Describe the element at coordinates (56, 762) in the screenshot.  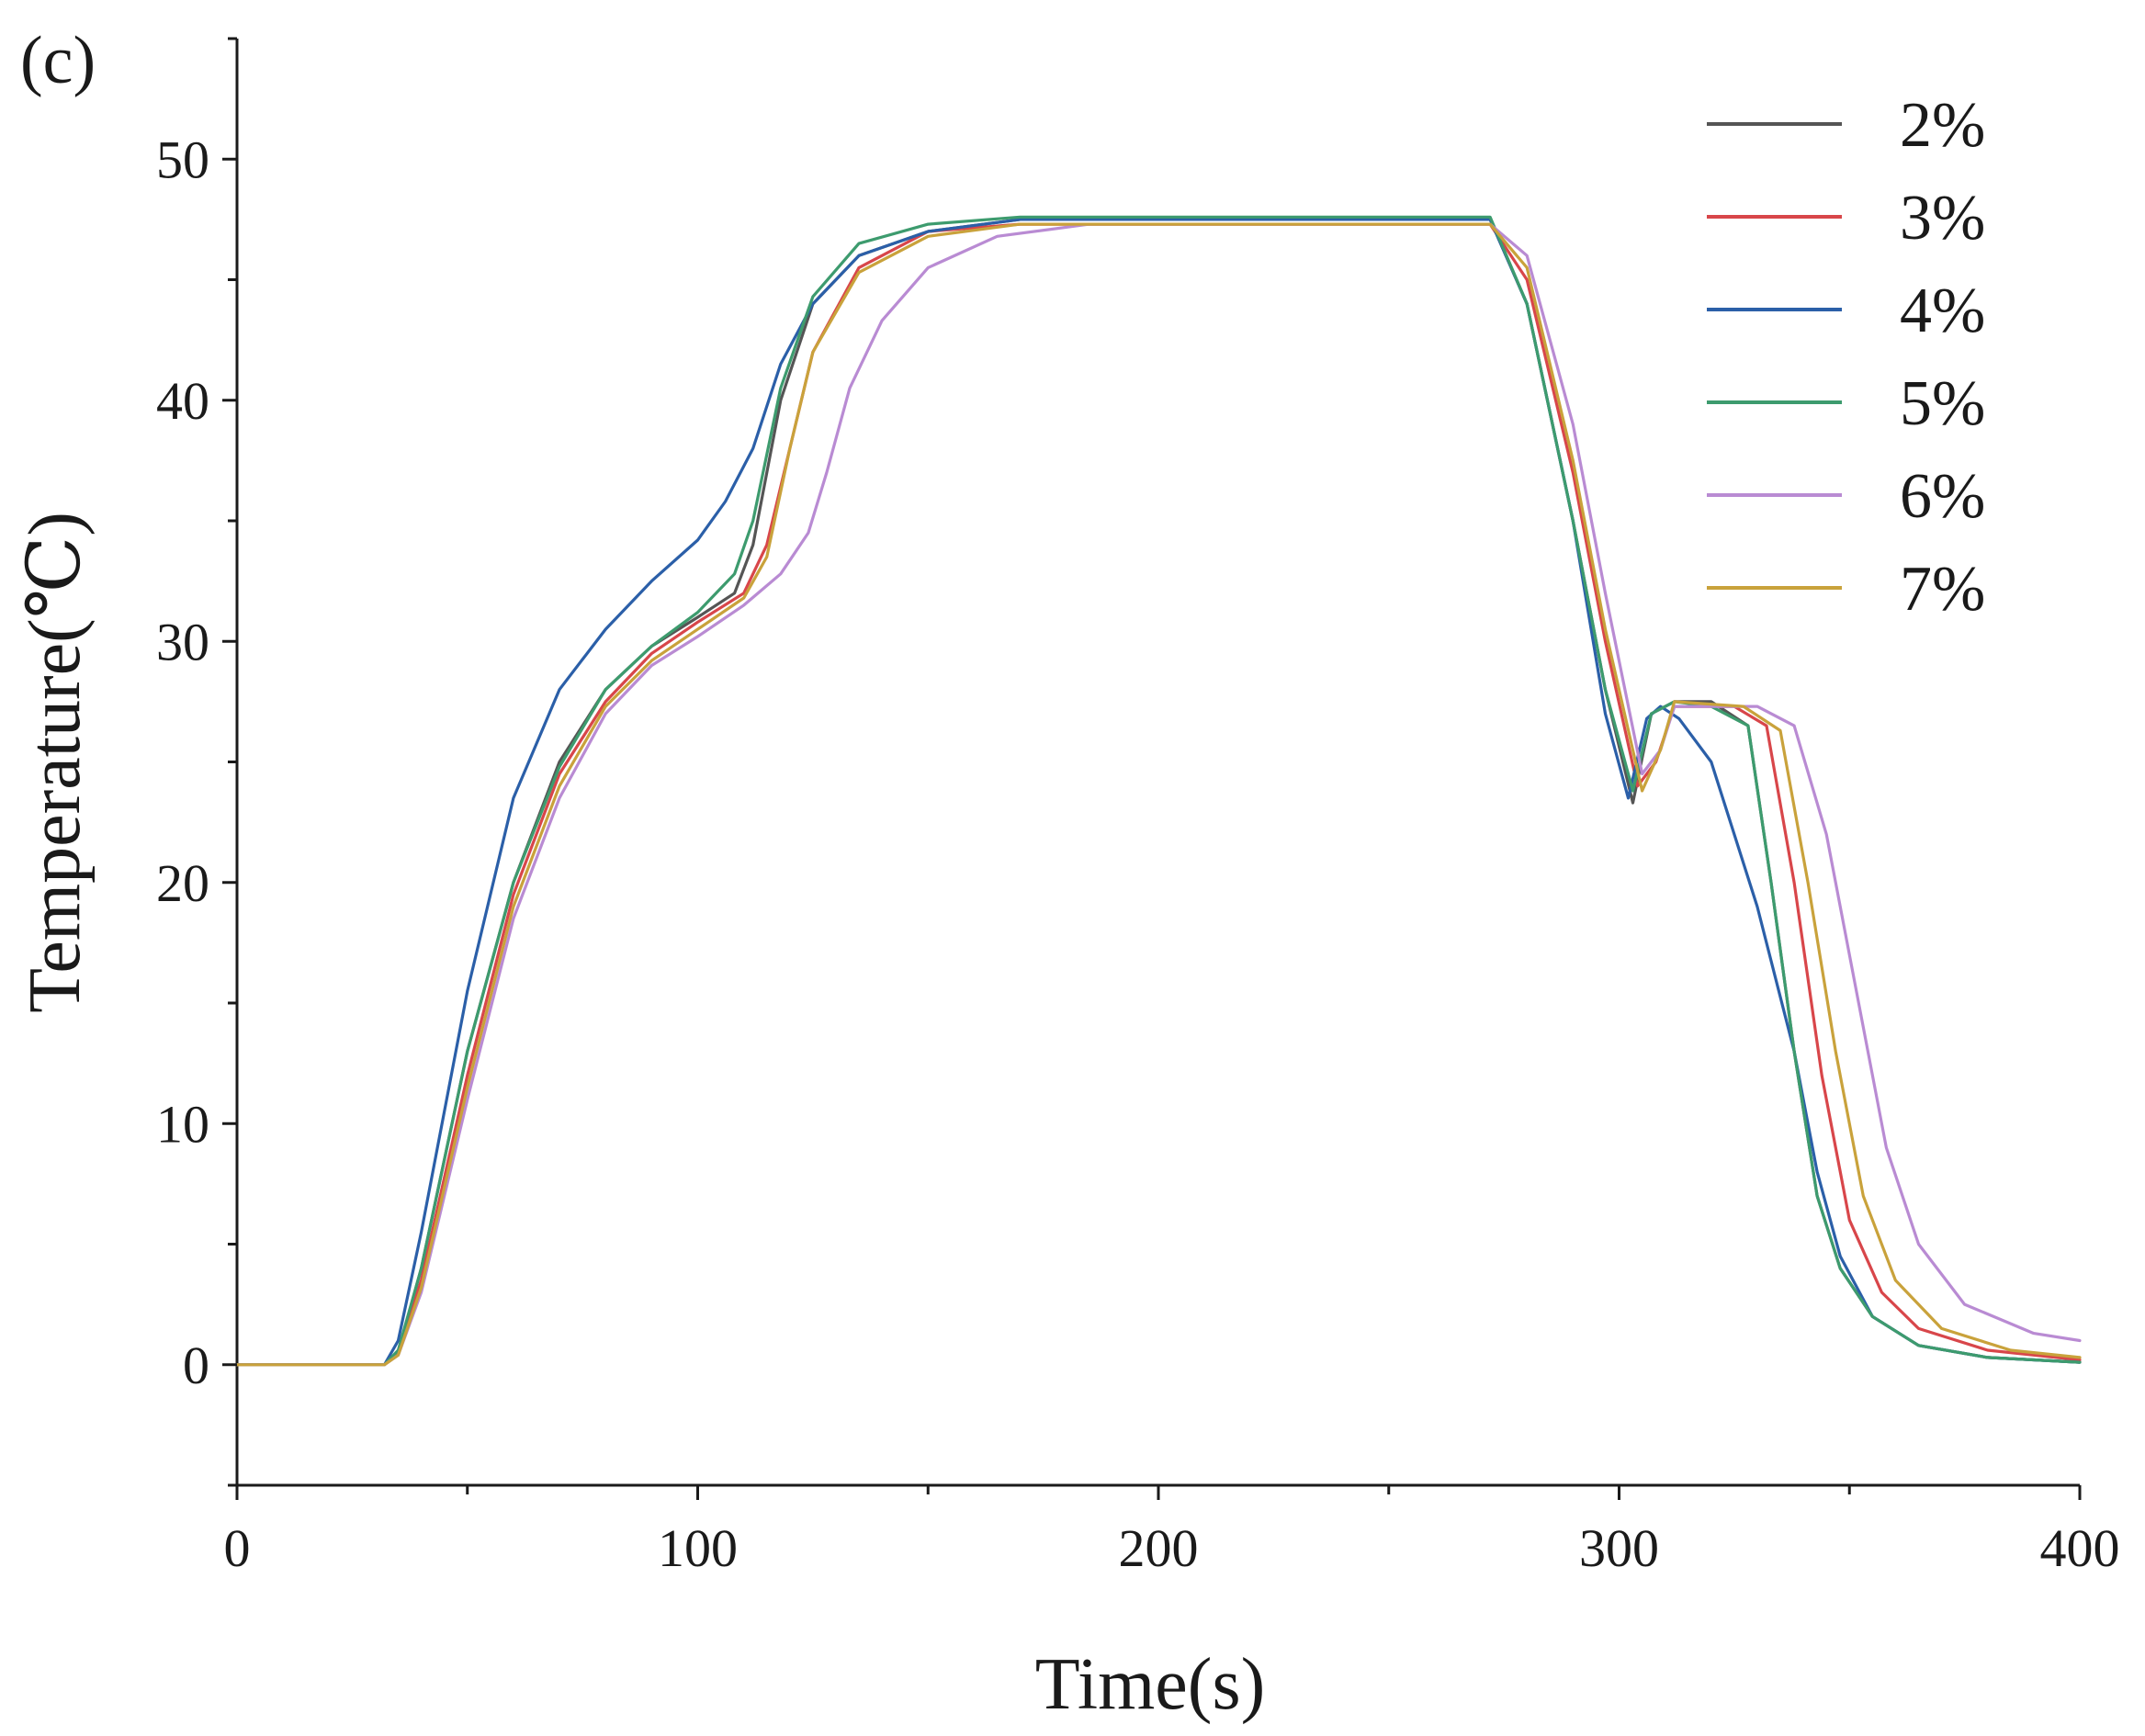
I see `y-axis-label: Temperature(℃)` at that location.